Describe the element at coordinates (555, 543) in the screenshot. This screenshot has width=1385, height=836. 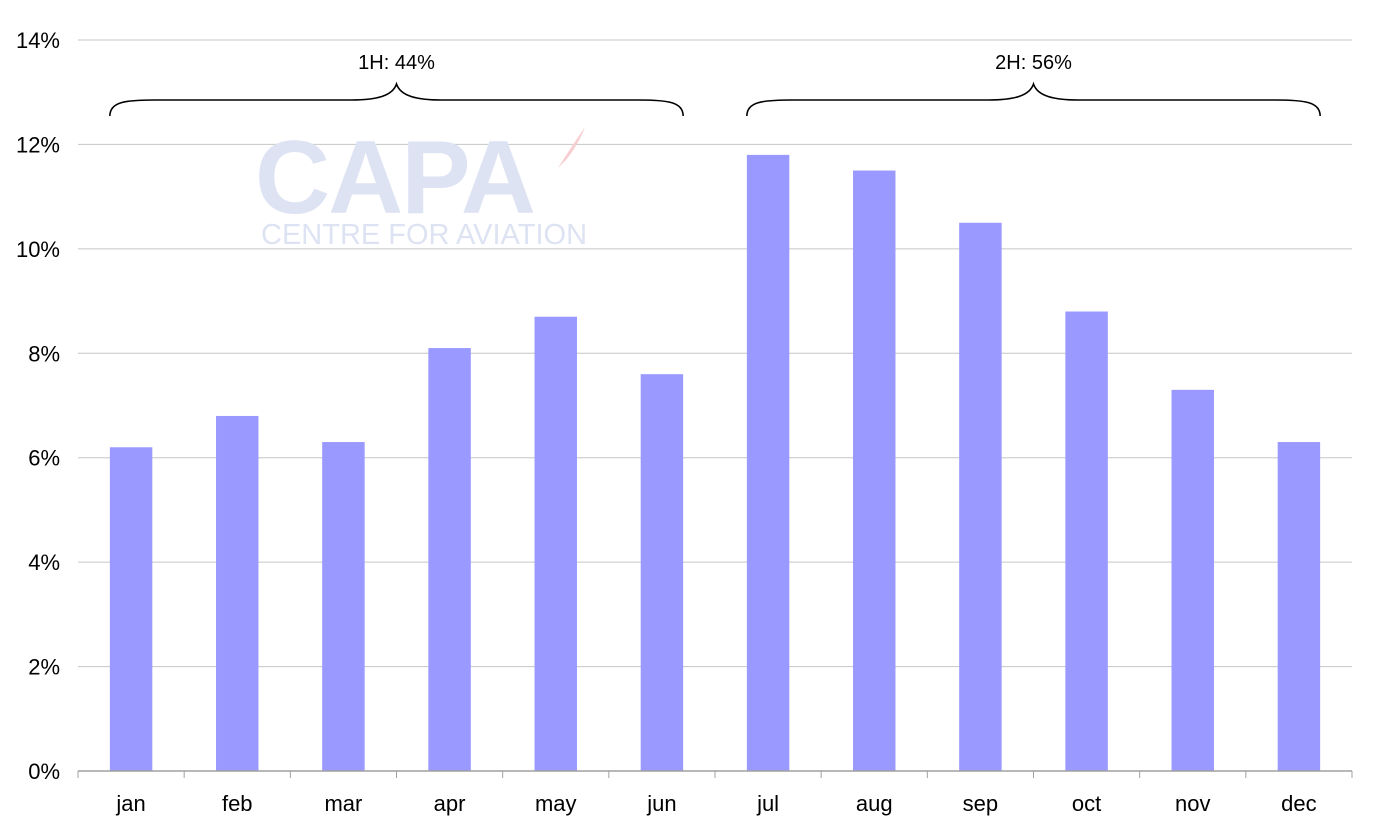
I see `bar-may` at that location.